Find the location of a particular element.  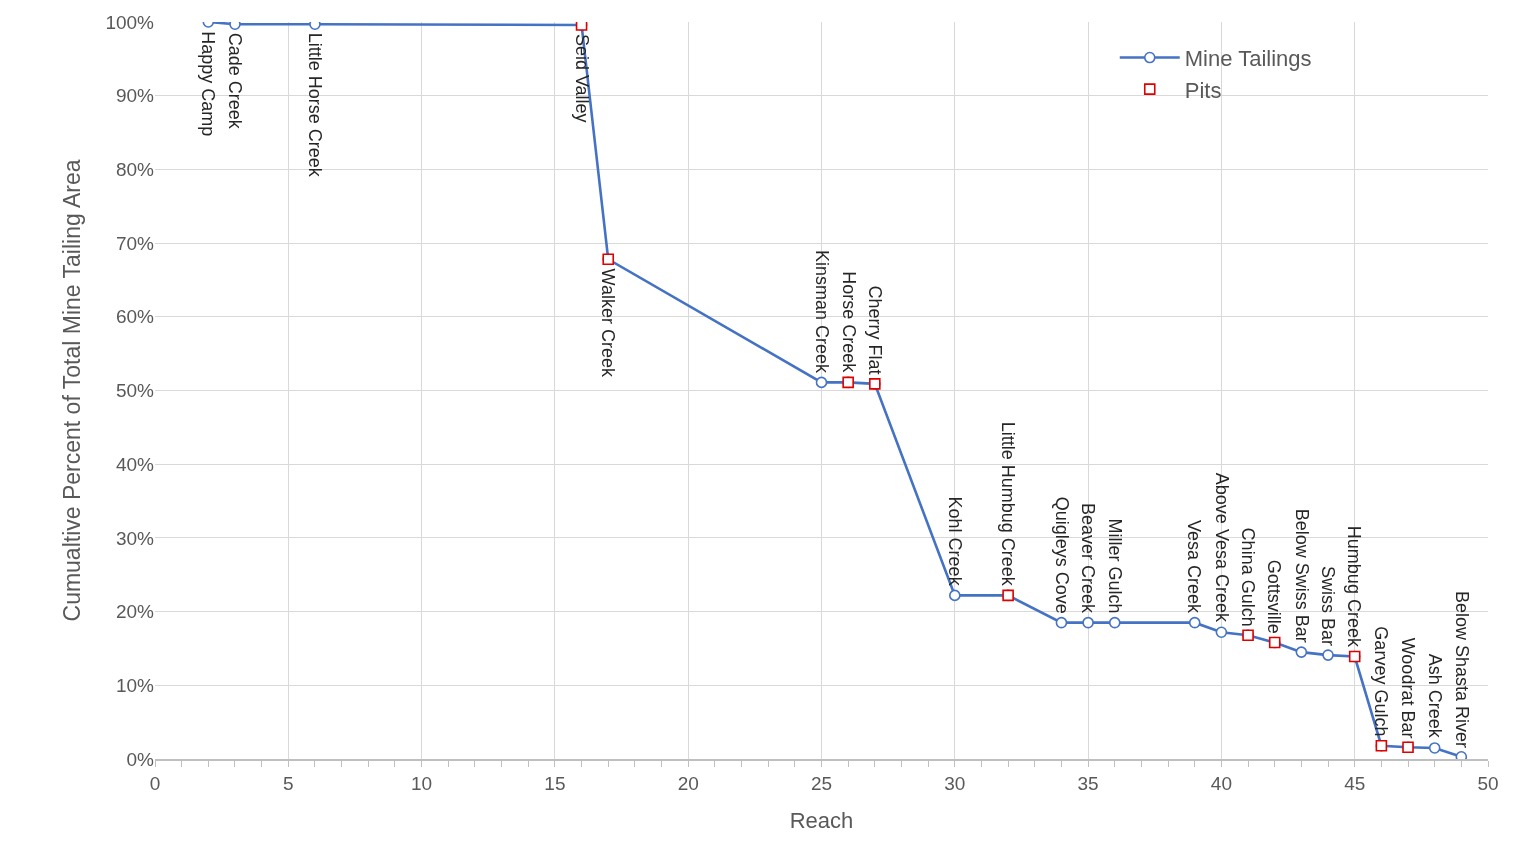

x-tick-label: 25 is located at coordinates (821, 783).